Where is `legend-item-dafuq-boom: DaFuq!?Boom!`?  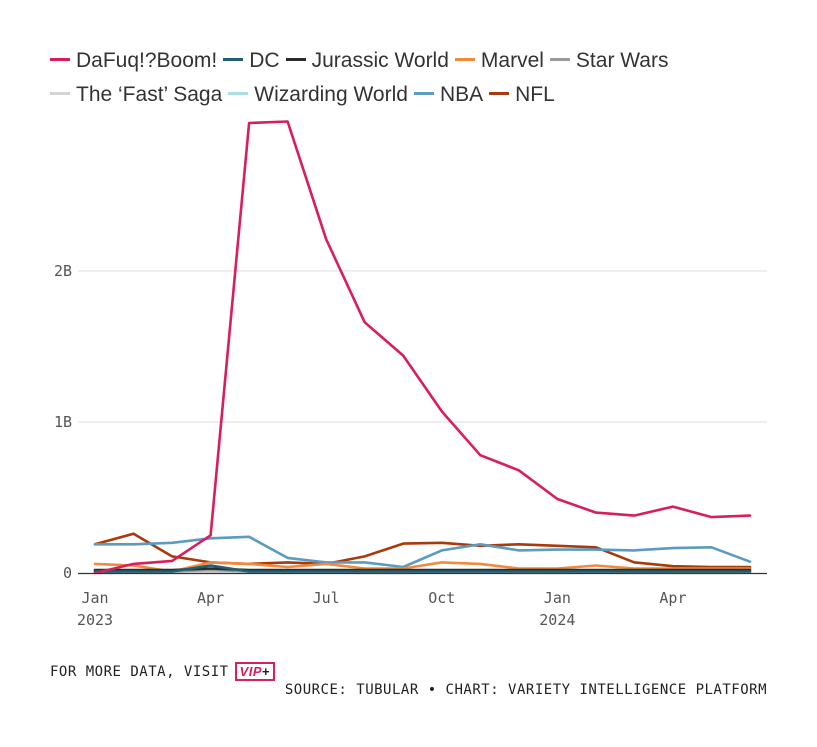 legend-item-dafuq-boom: DaFuq!?Boom! is located at coordinates (133, 61).